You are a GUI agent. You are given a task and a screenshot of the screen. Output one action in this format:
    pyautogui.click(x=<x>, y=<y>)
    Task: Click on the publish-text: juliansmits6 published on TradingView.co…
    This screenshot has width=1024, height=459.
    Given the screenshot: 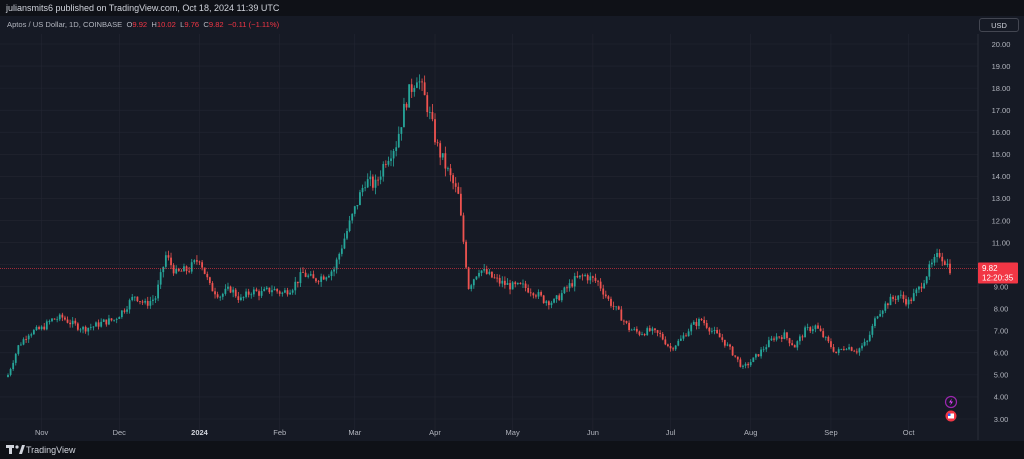 What is the action you would take?
    pyautogui.click(x=143, y=8)
    